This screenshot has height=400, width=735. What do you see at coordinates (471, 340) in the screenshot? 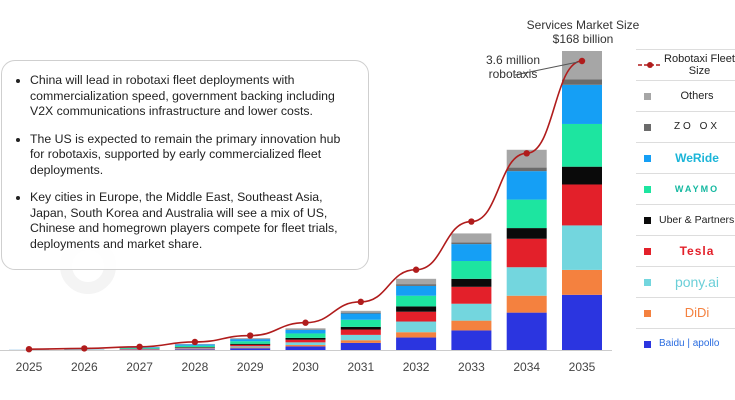
I see `bar-segment-2033-baidu-apollo` at bounding box center [471, 340].